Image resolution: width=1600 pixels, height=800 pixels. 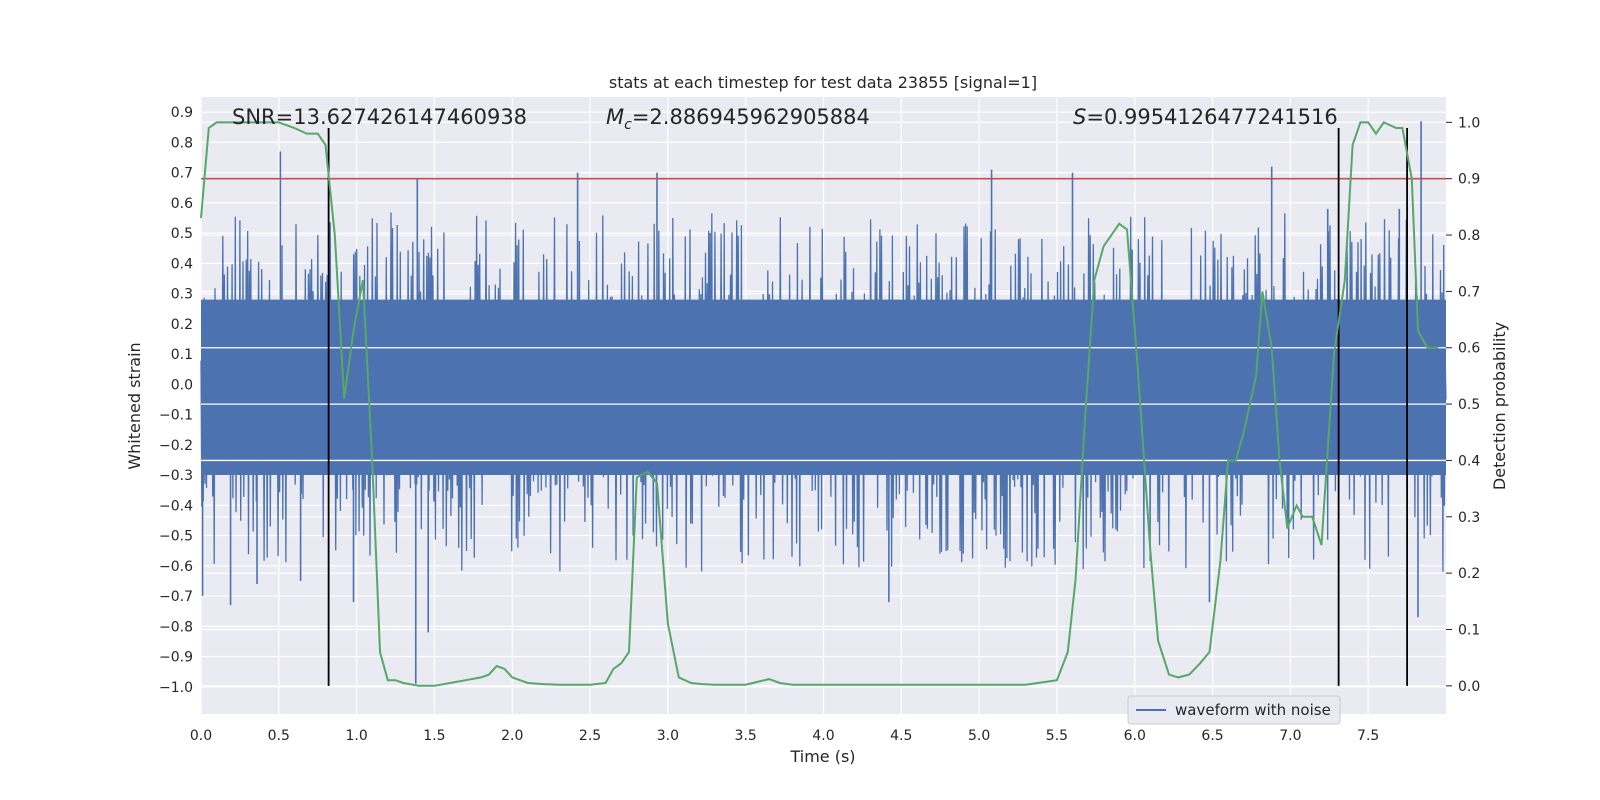 I want to click on x-tick-label-4: 2.0, so click(x=512, y=736).